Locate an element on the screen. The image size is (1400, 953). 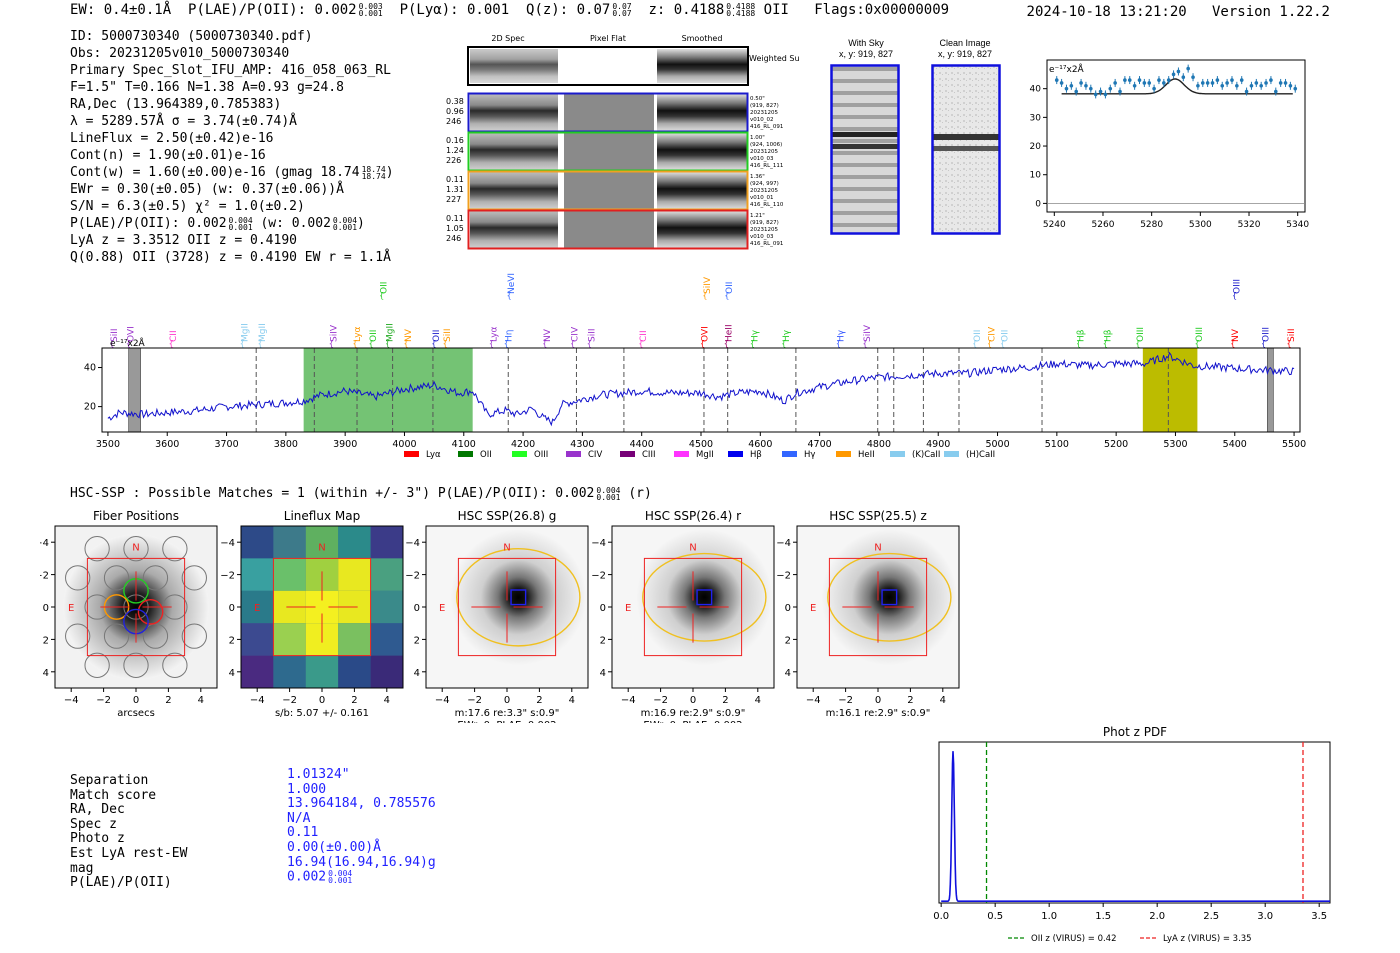
cutout-right-label: 20231205 is located at coordinates (764, 113).